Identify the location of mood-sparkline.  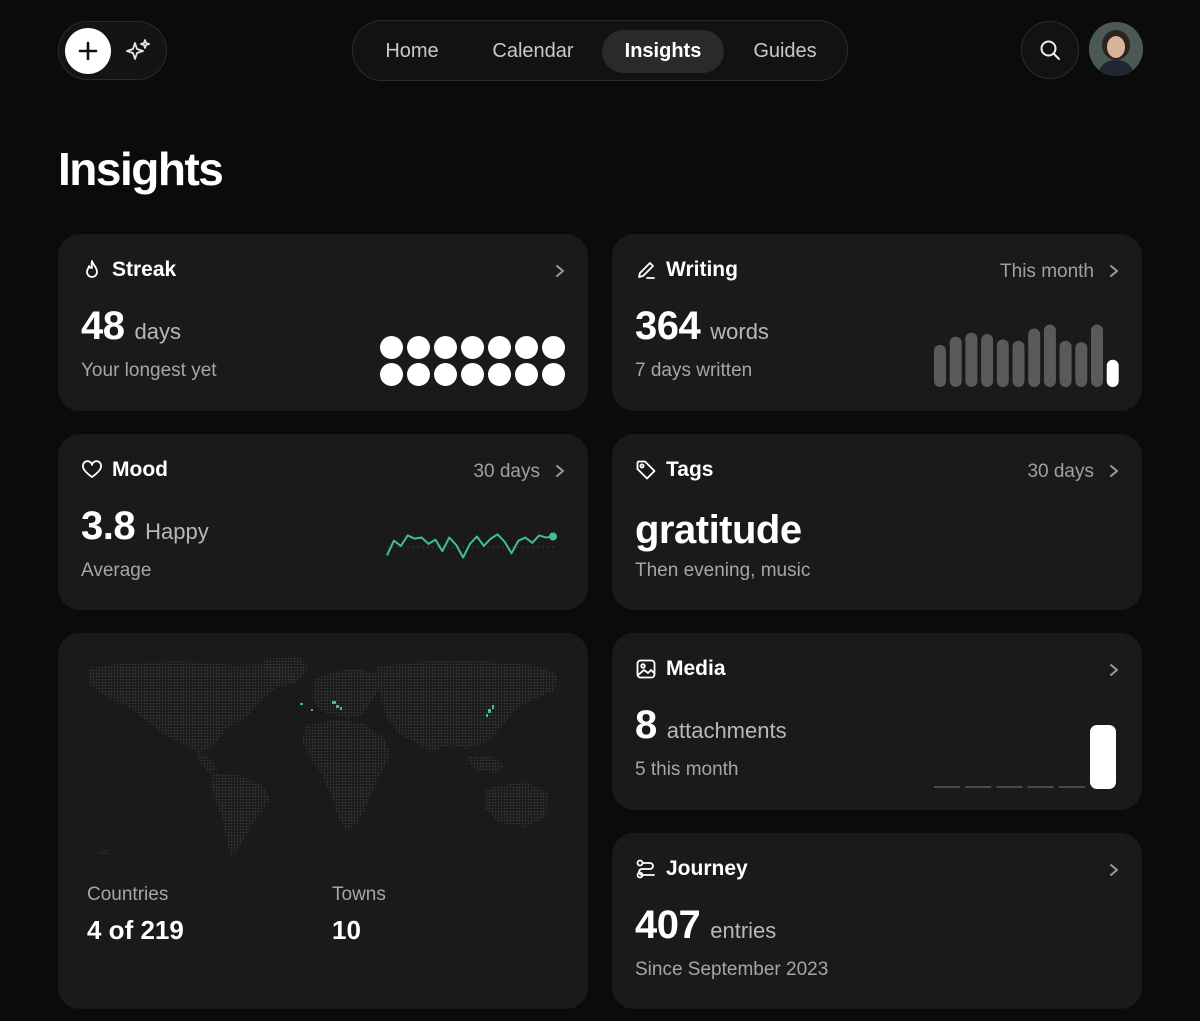
(471, 545).